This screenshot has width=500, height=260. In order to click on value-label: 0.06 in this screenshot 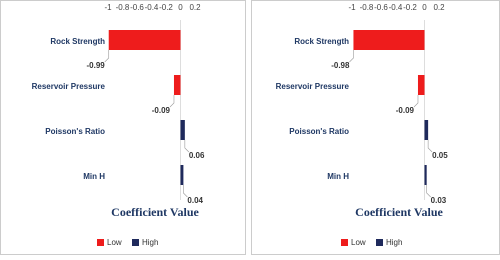, I will do `click(197, 155)`.